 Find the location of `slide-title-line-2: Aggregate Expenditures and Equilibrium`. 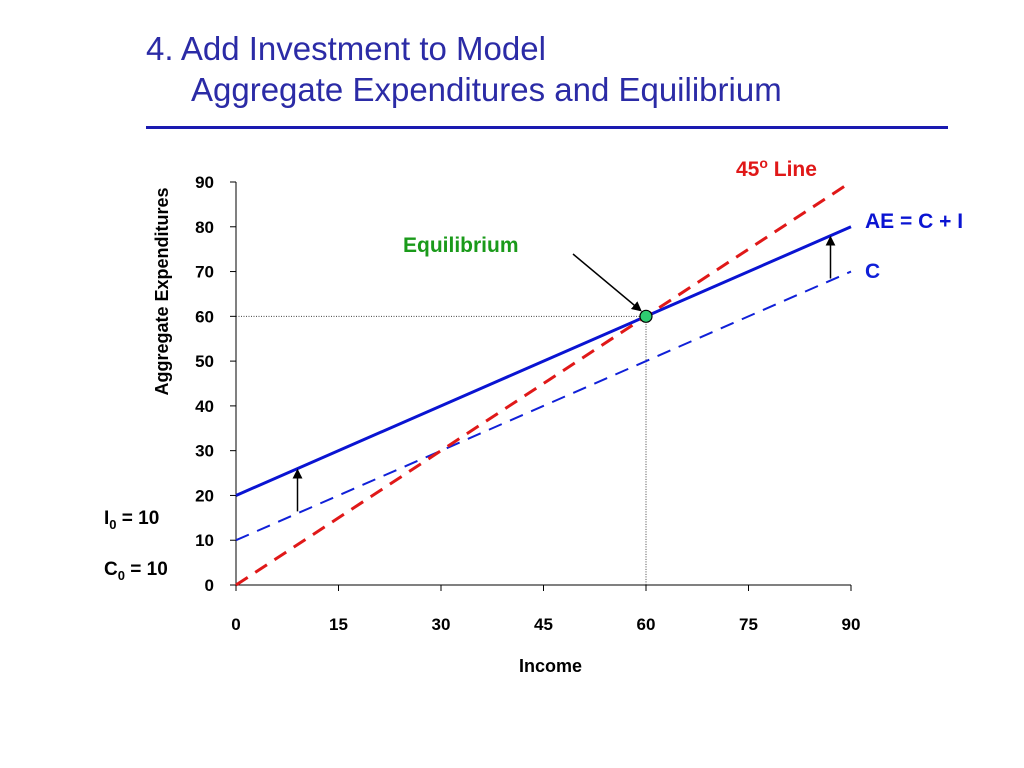

slide-title-line-2: Aggregate Expenditures and Equilibrium is located at coordinates (486, 89).